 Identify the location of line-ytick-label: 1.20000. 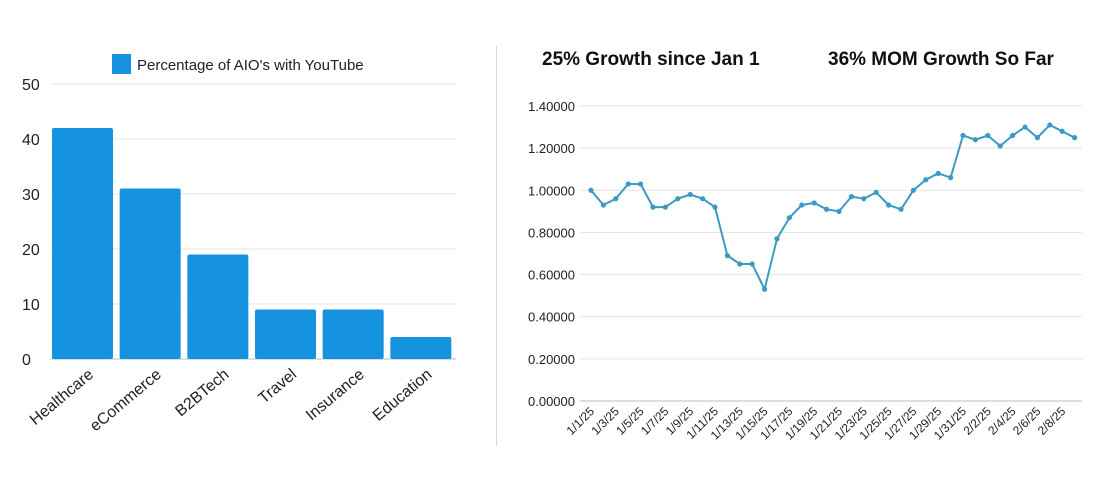
(551, 148).